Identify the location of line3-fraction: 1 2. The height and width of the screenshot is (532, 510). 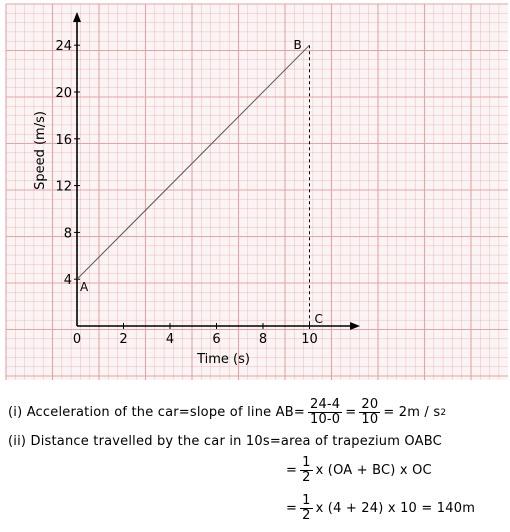
(306, 470).